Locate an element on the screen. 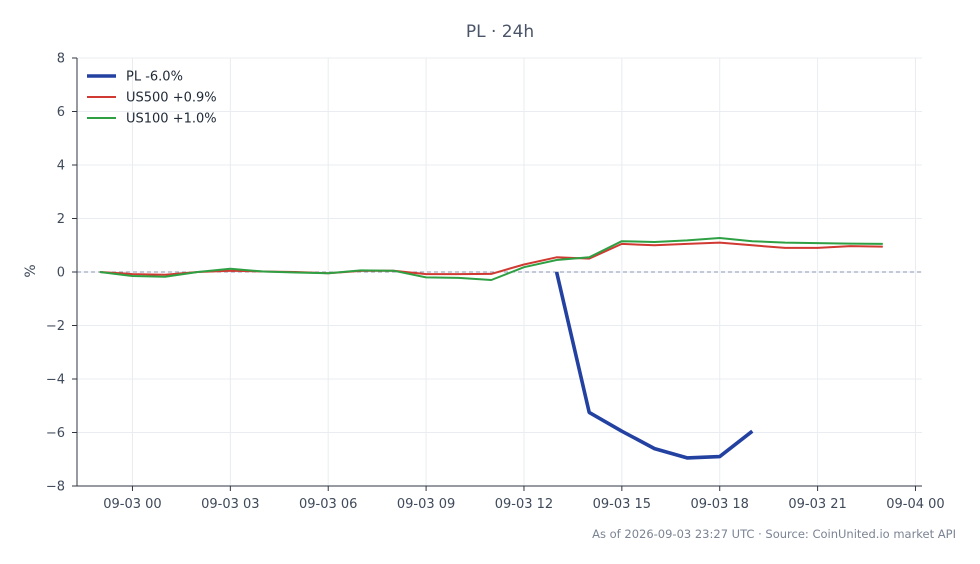 This screenshot has height=564, width=980. x-tick-label: 09-03 18 is located at coordinates (719, 504).